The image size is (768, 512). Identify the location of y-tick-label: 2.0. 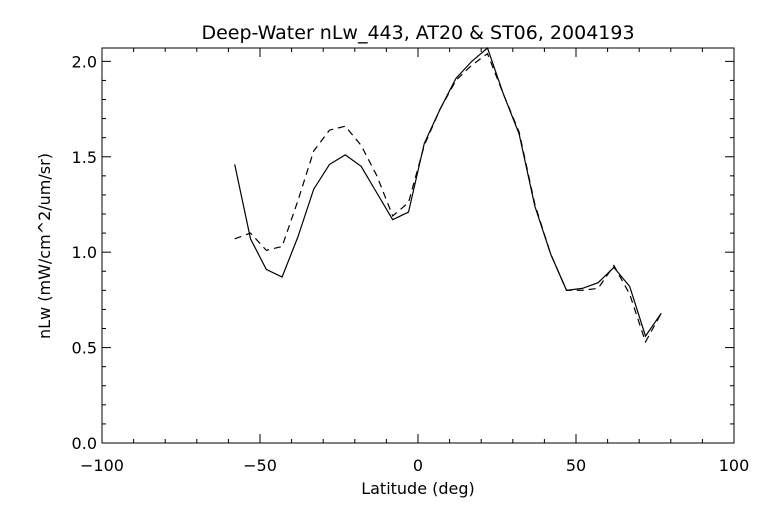
(84, 61).